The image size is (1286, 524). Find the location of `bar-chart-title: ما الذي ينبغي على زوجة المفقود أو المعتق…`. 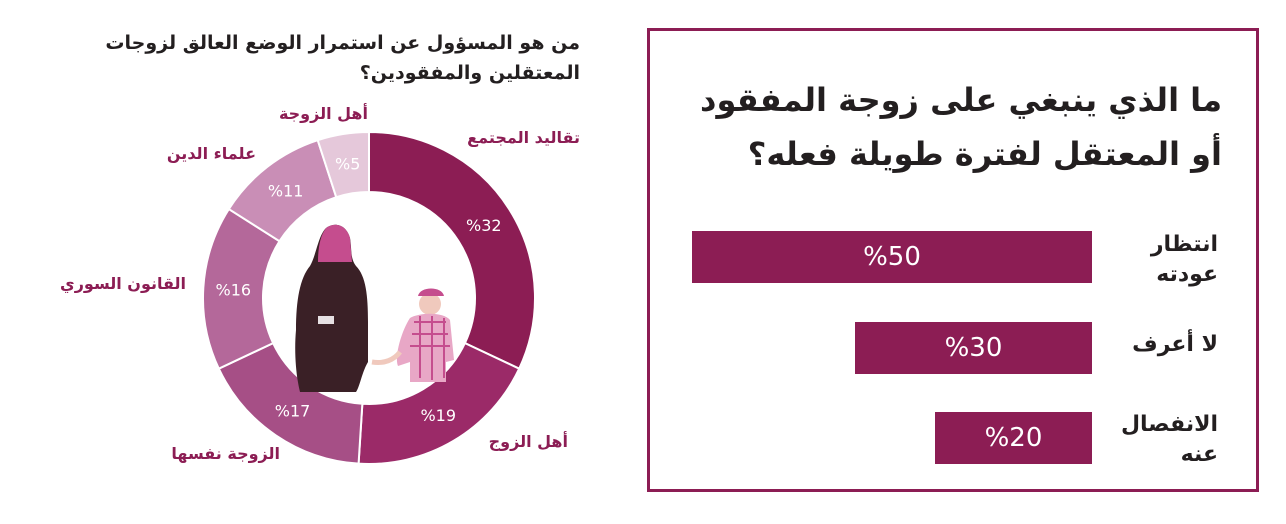

bar-chart-title: ما الذي ينبغي على زوجة المفقود أو المعتق… is located at coordinates (961, 127).